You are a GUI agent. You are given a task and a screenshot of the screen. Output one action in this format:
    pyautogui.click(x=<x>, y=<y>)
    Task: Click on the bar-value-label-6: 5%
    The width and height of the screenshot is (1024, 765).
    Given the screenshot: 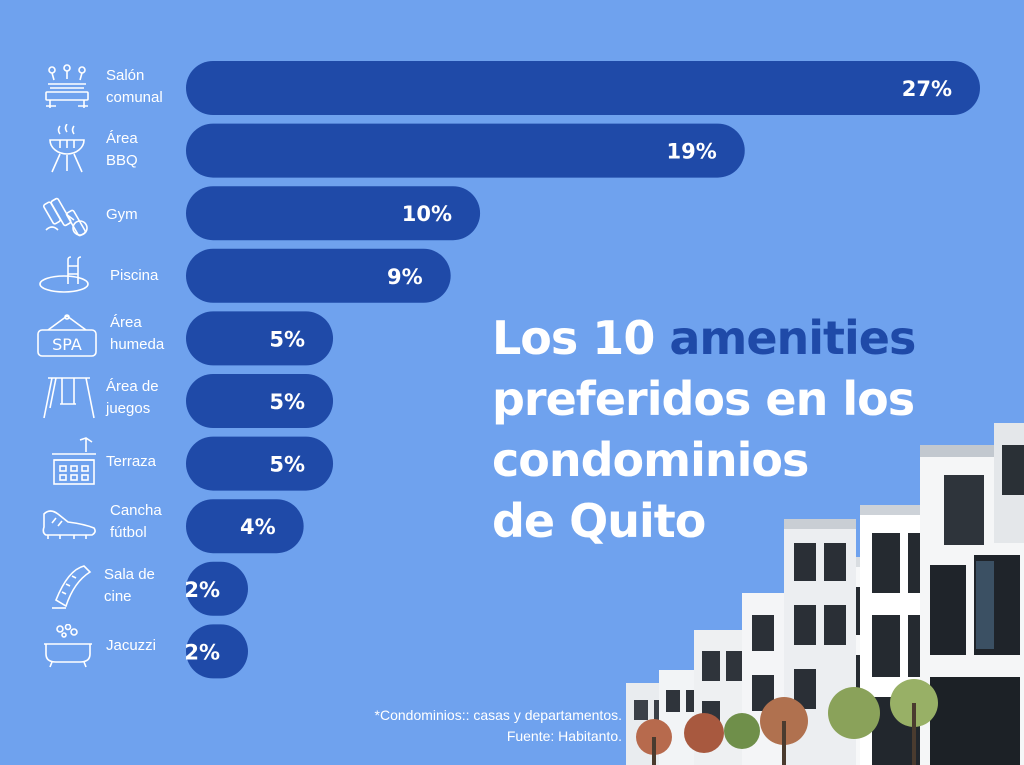 What is the action you would take?
    pyautogui.click(x=287, y=402)
    